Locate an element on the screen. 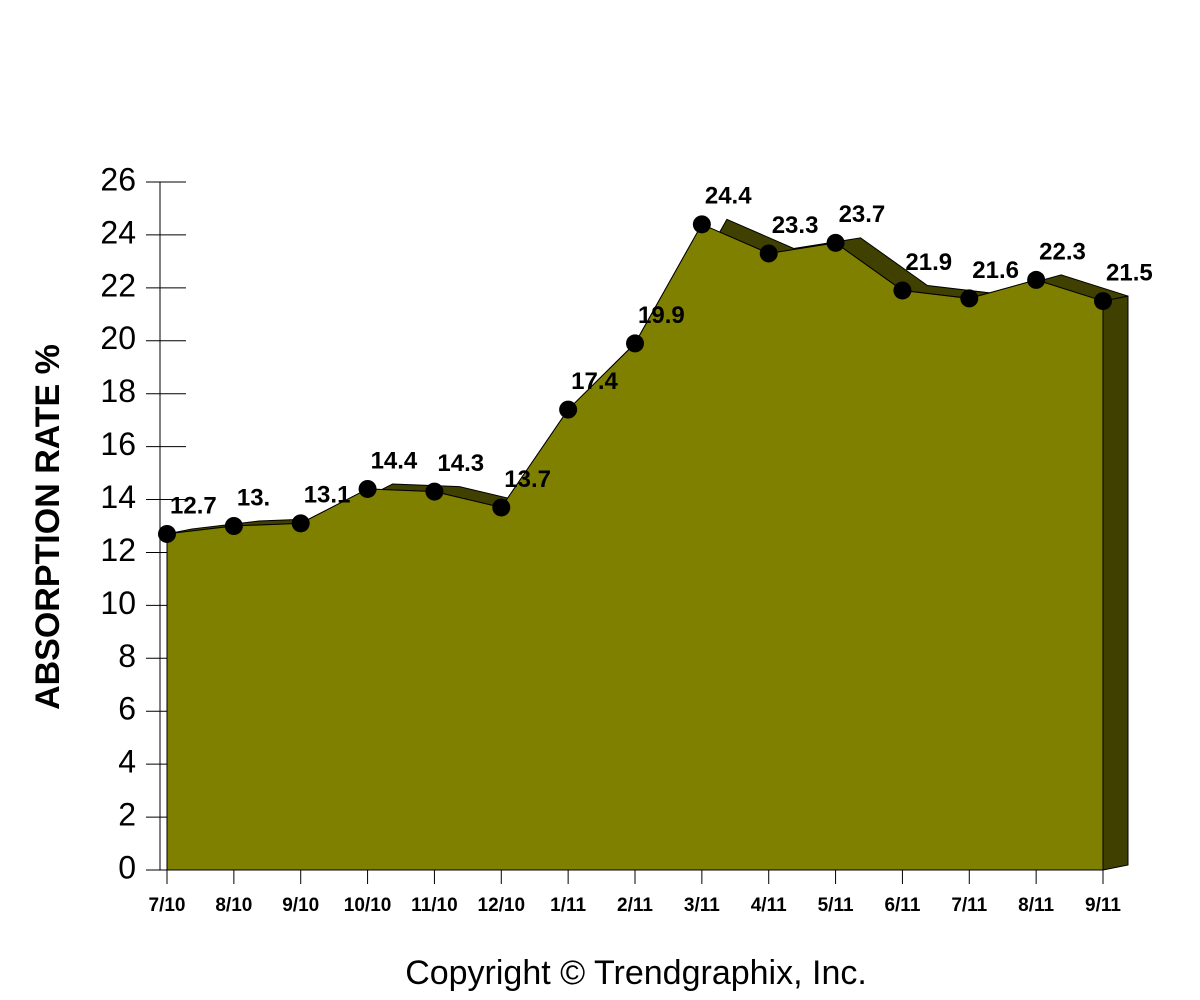 This screenshot has width=1200, height=1000. y-tick-label: 10 is located at coordinates (118, 603).